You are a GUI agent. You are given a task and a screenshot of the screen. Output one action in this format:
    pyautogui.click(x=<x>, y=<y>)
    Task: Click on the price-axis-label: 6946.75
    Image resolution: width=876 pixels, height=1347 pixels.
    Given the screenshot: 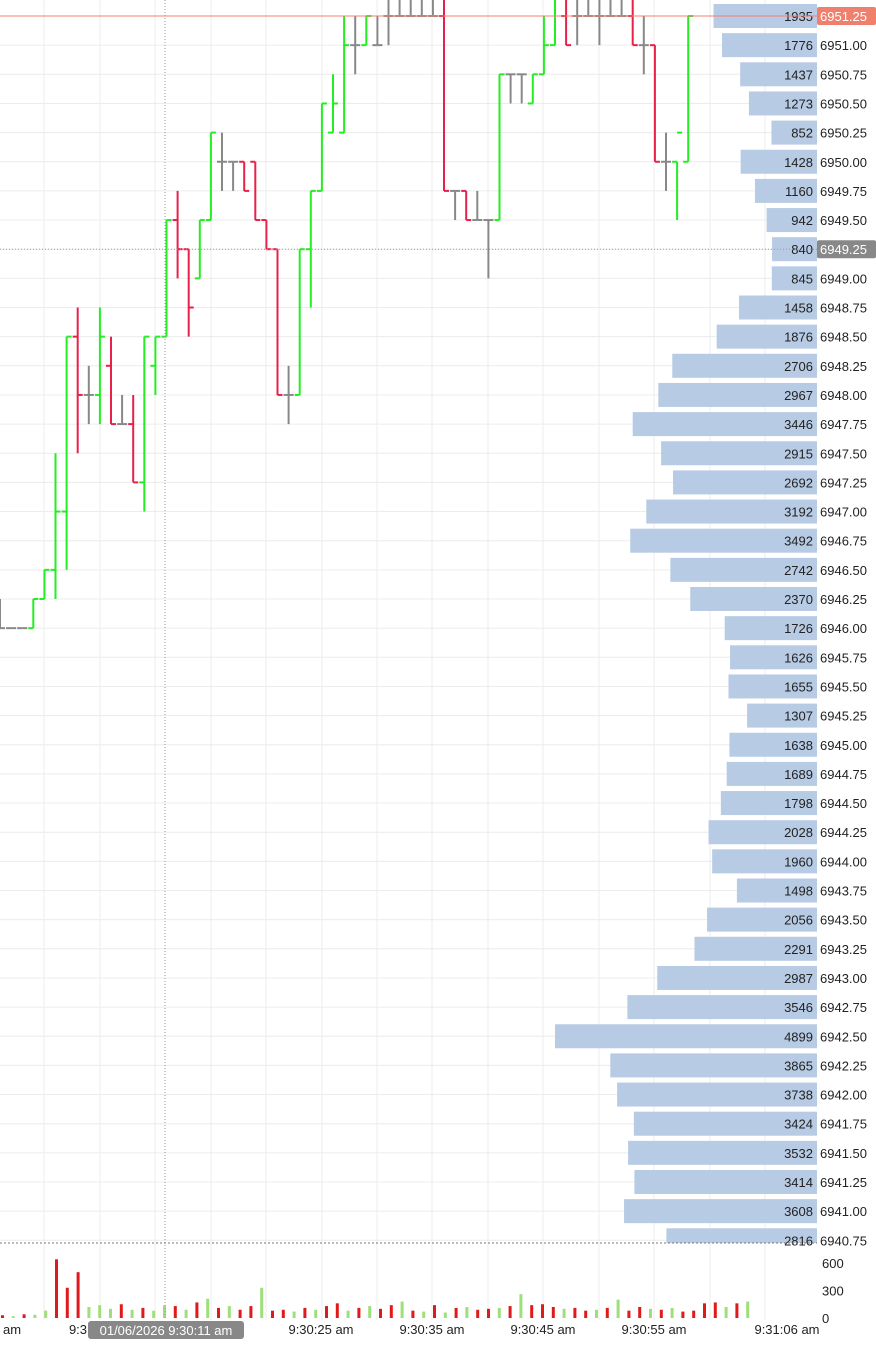 What is the action you would take?
    pyautogui.click(x=843, y=541)
    